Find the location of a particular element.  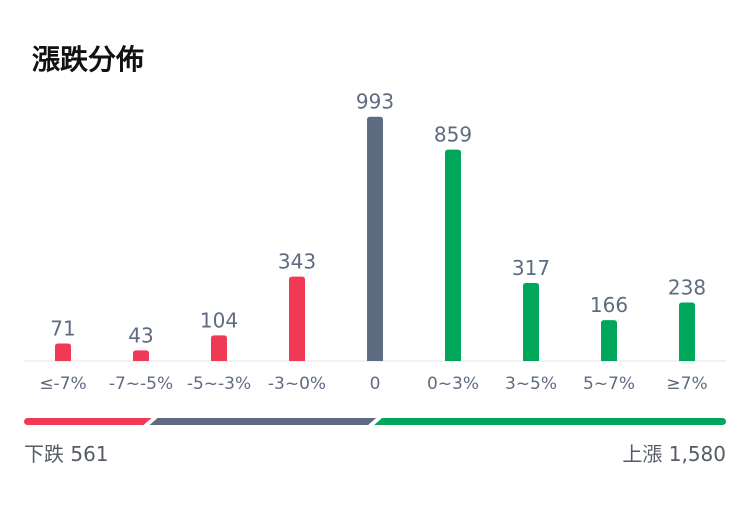

bar-value-label: 317 is located at coordinates (531, 268).